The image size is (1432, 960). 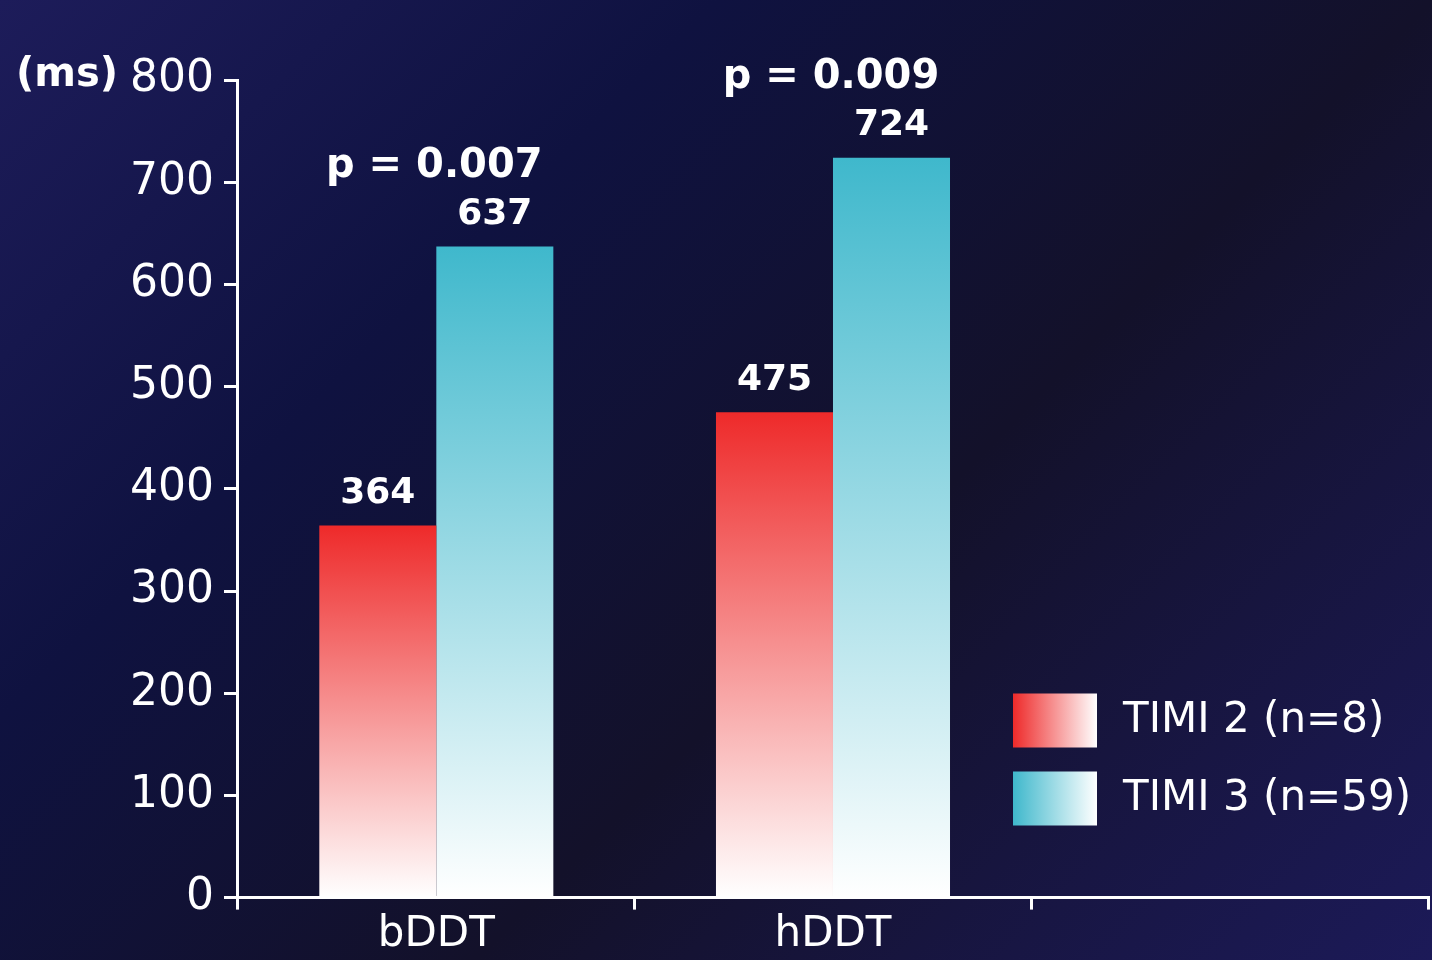 What do you see at coordinates (833, 931) in the screenshot?
I see `x-tick-label: hDDT` at bounding box center [833, 931].